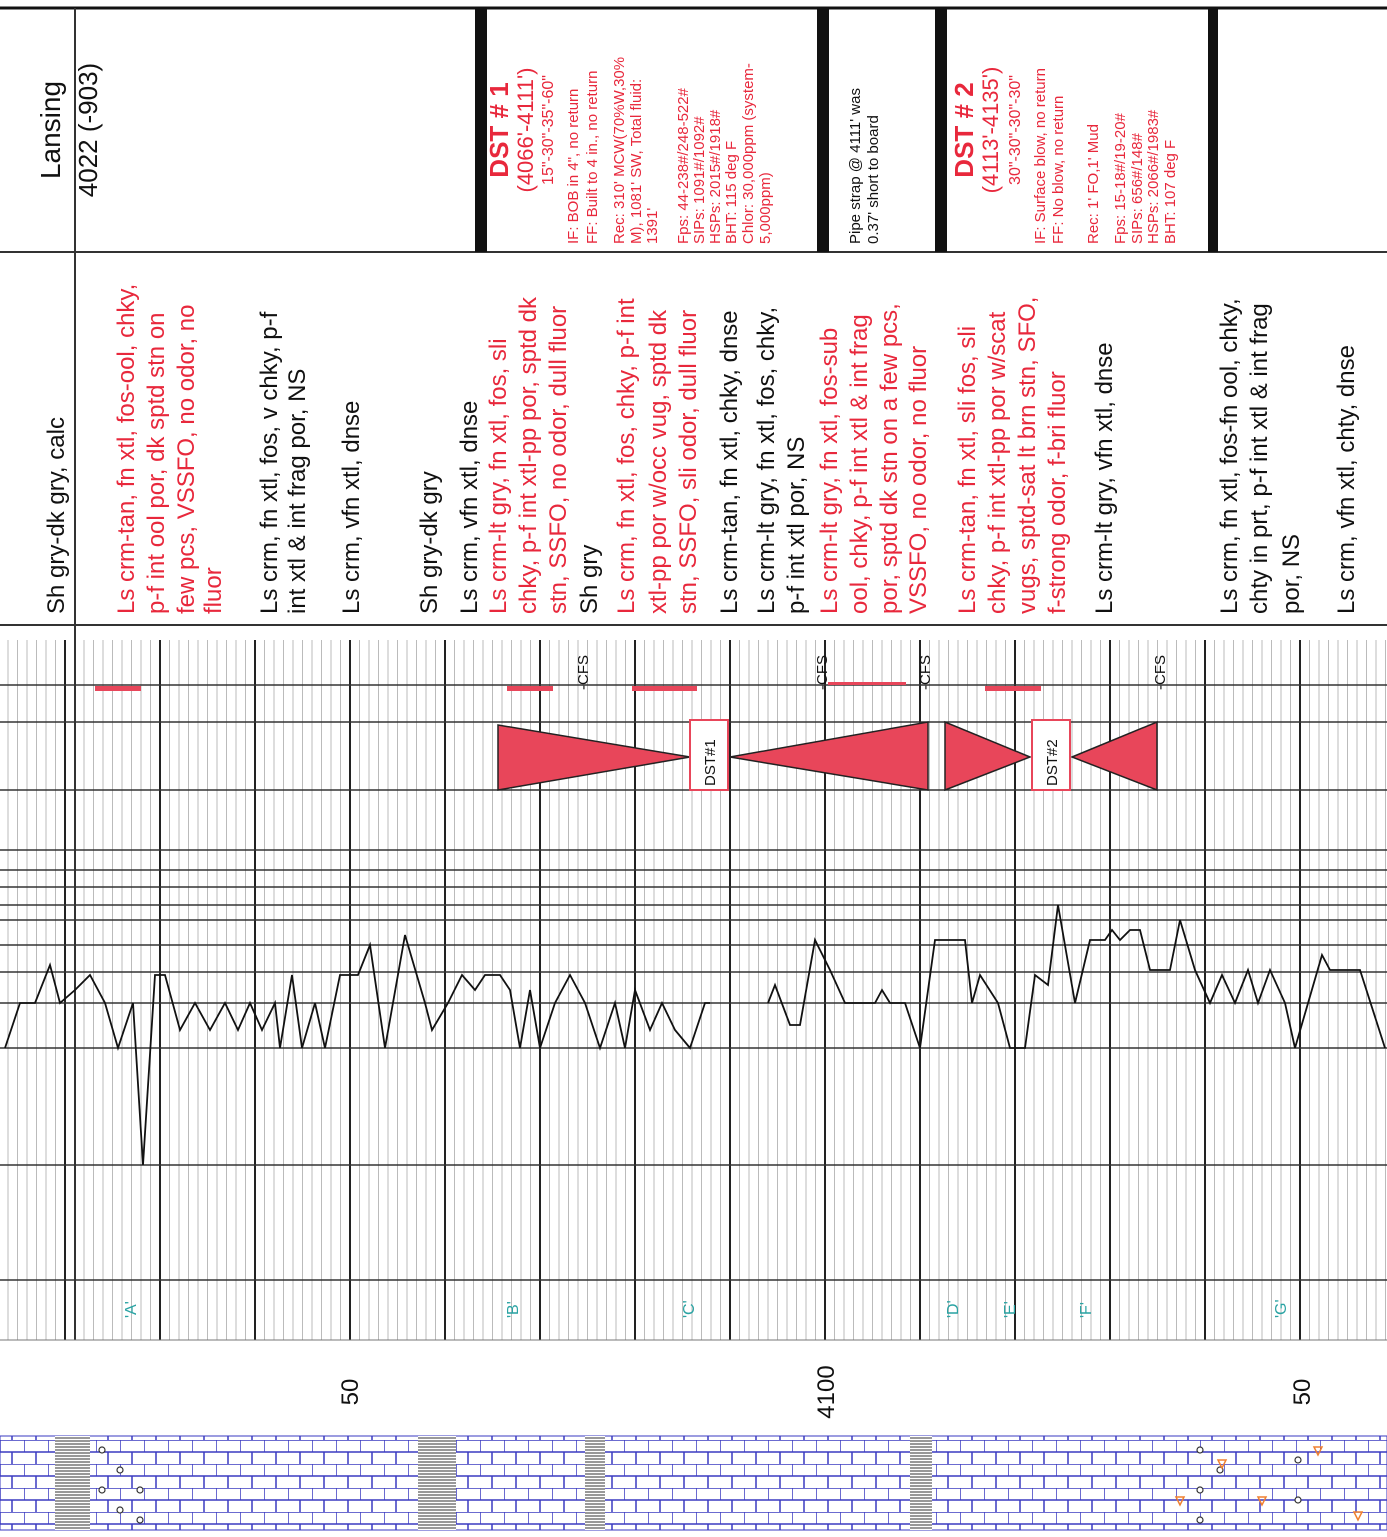  What do you see at coordinates (658, 461) in the screenshot?
I see `description: xtl-pp por w/occ vug, sptd dk` at bounding box center [658, 461].